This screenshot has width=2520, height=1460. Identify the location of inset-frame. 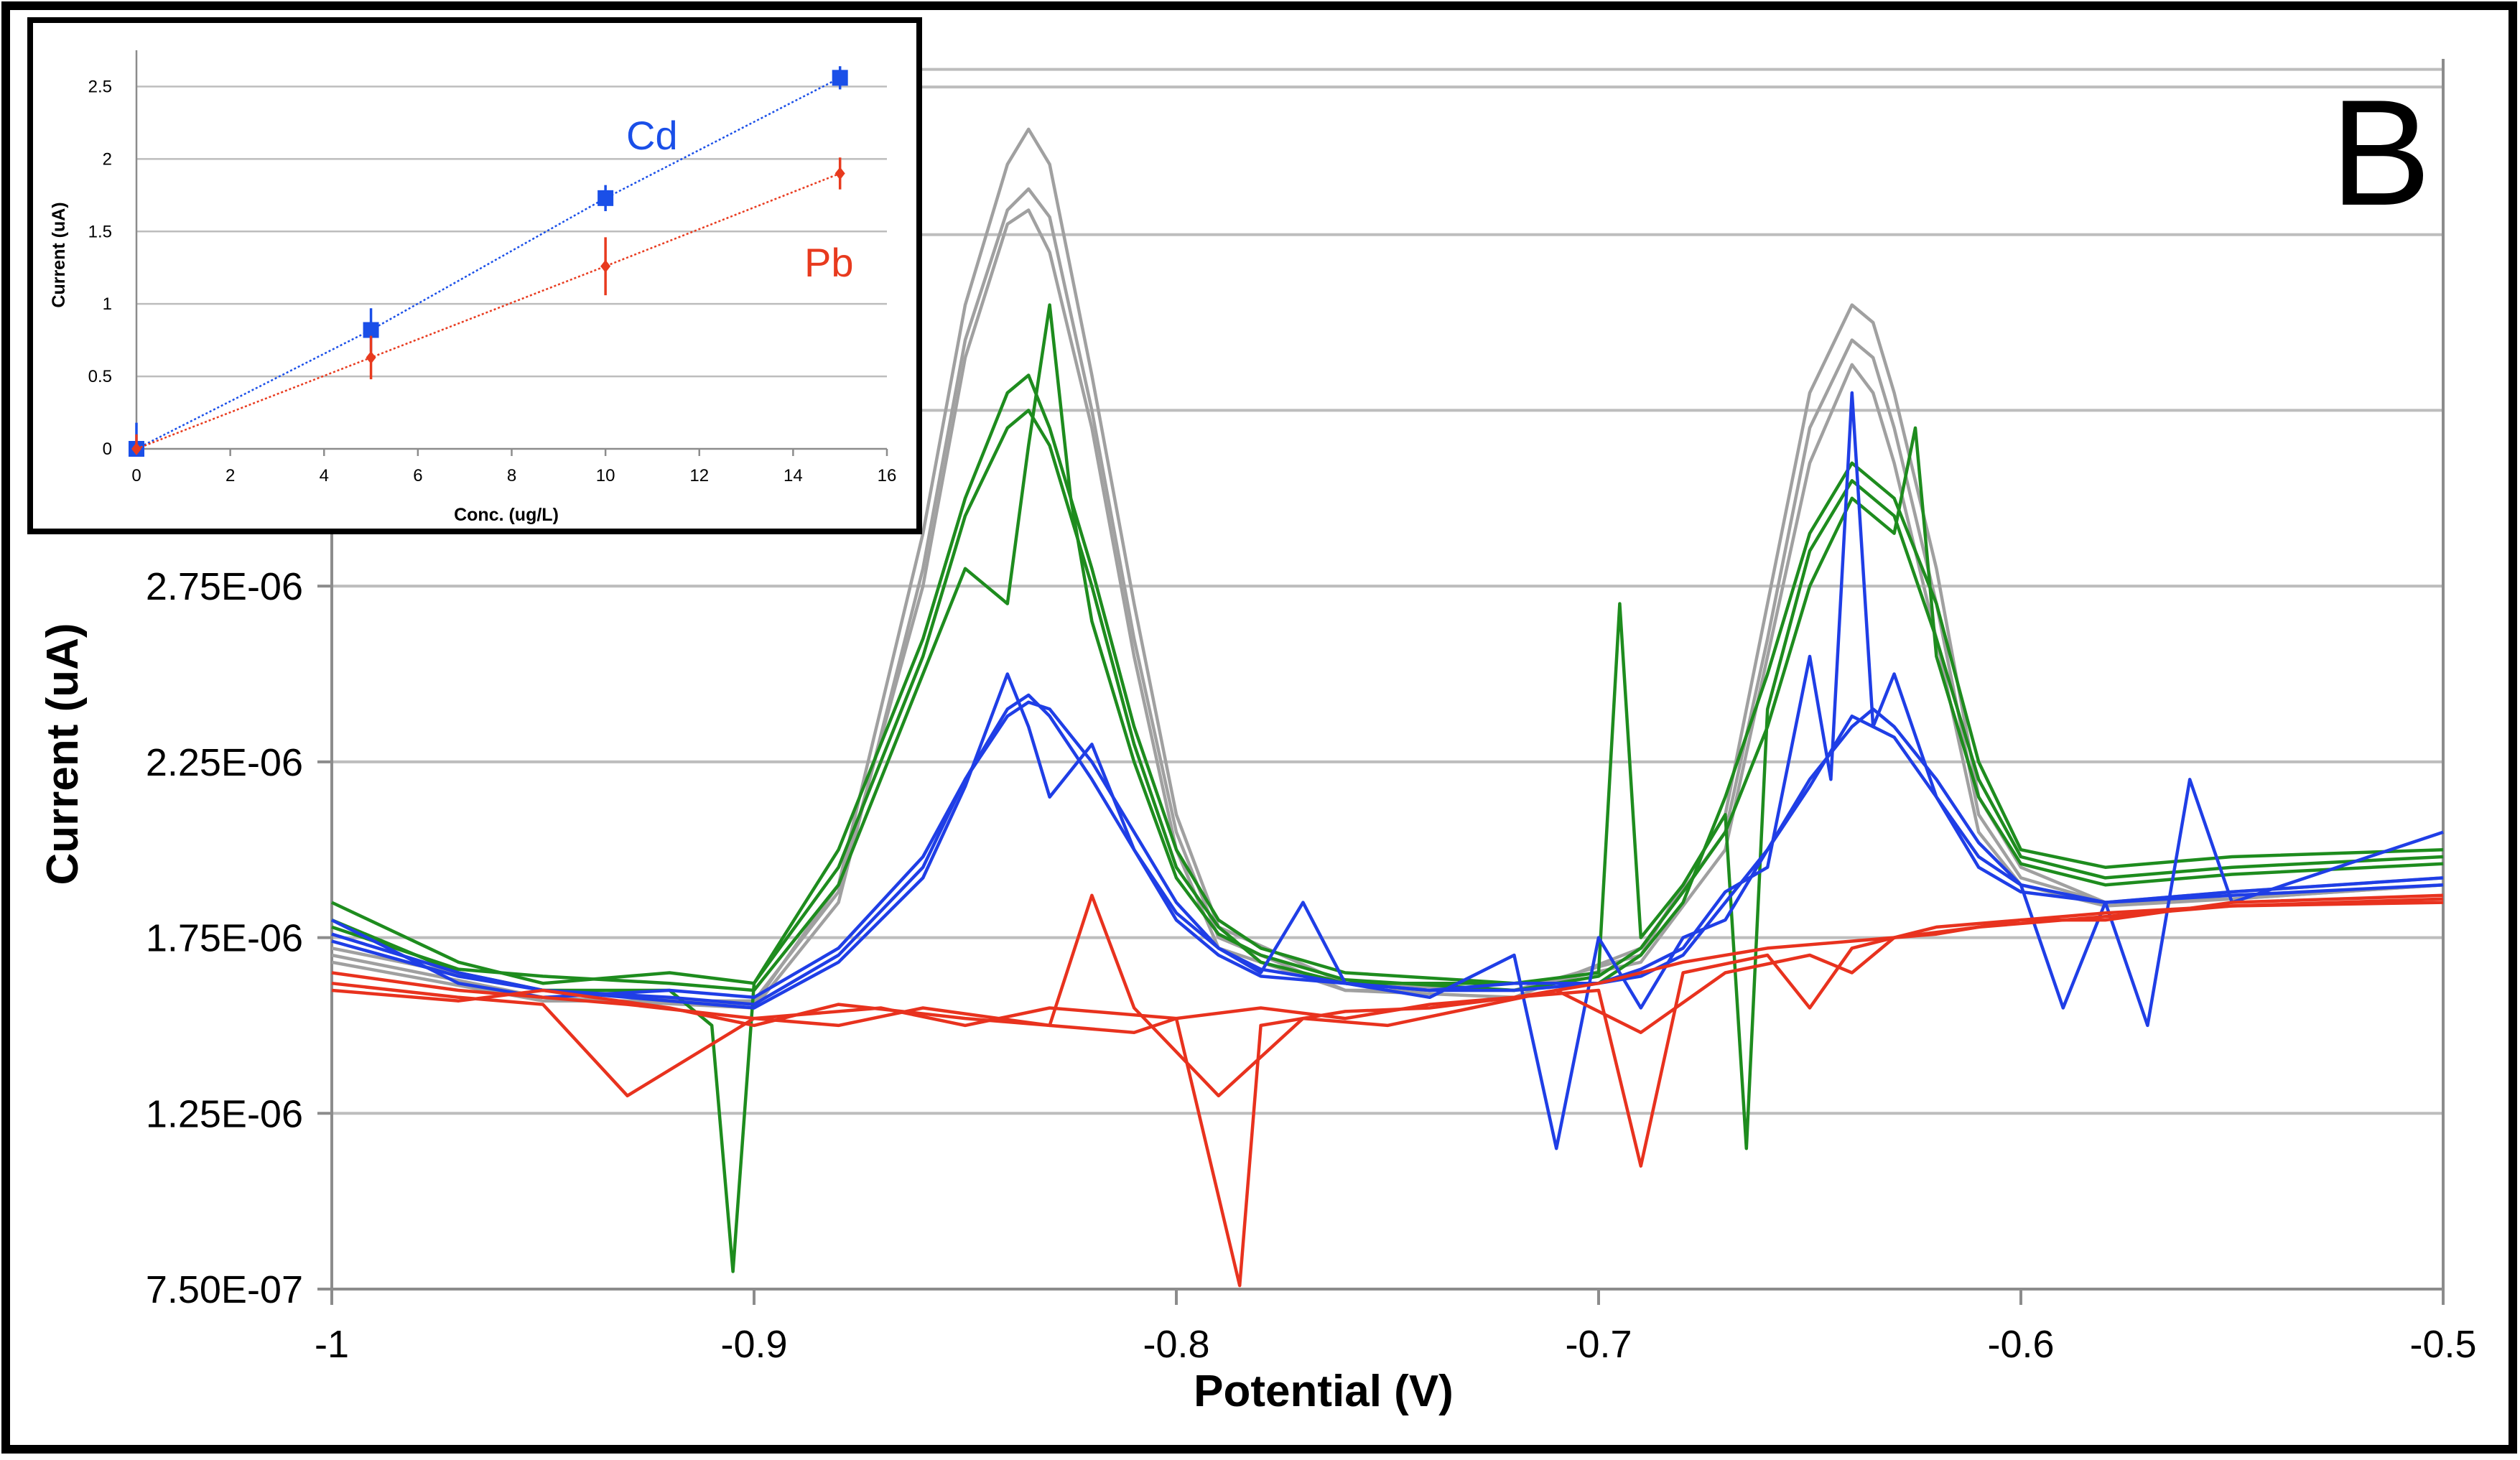
(474, 275).